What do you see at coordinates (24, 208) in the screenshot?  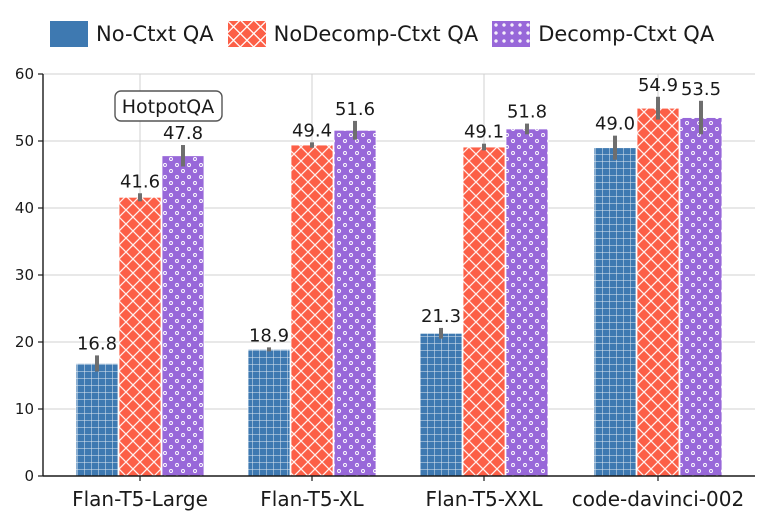 I see `y-tick-label-40: 40` at bounding box center [24, 208].